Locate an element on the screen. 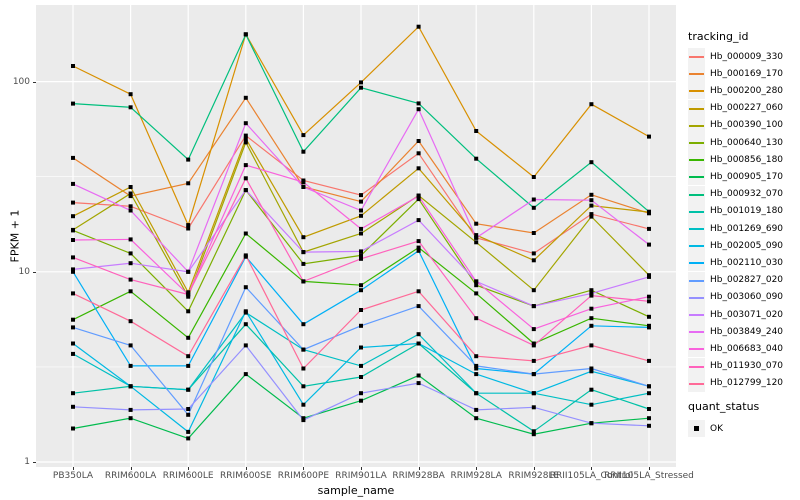 The image size is (800, 500). legend-entry: Hb_003849_240 is located at coordinates (736, 332).